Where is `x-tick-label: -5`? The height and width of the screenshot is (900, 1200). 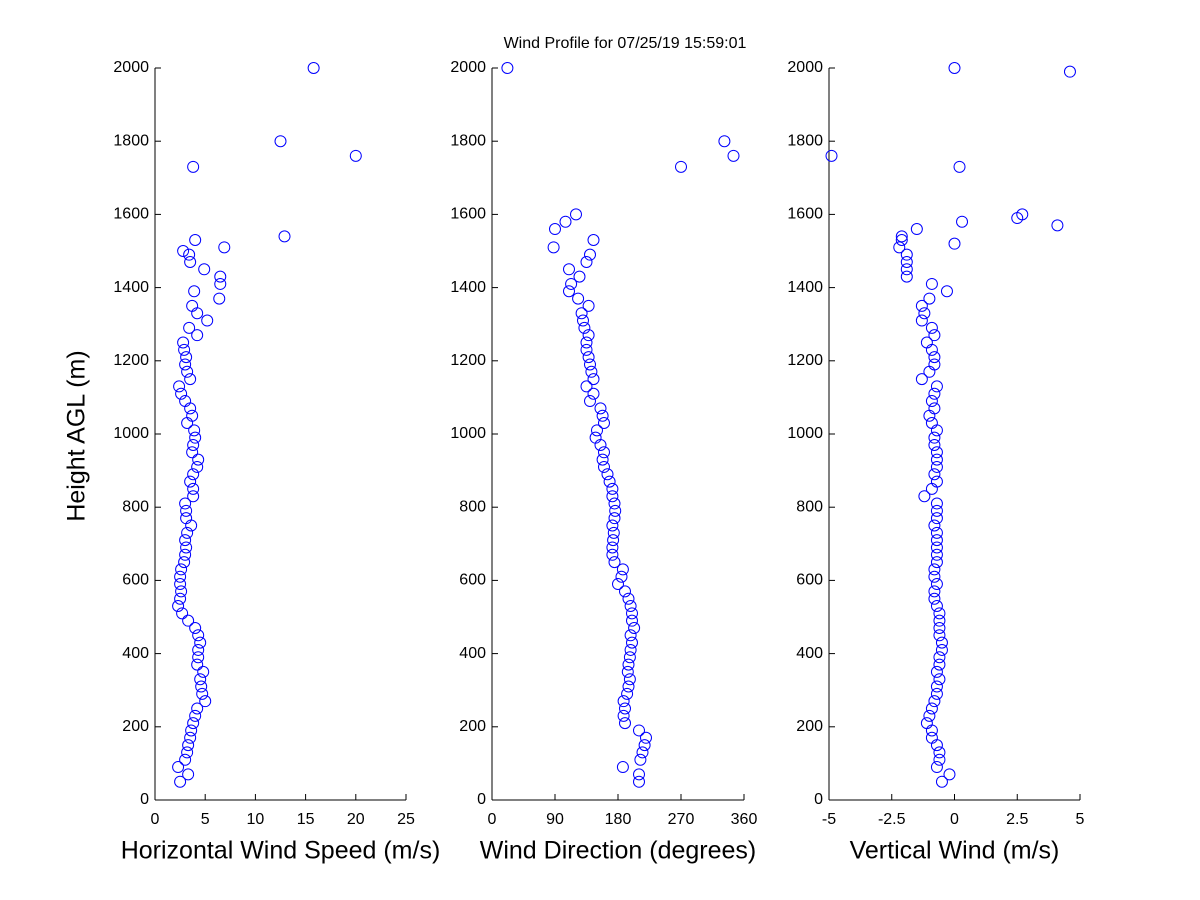 x-tick-label: -5 is located at coordinates (829, 819).